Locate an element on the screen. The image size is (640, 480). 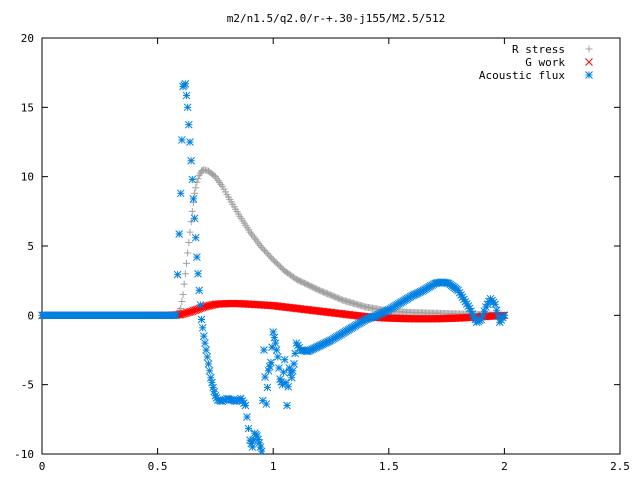
x-tick-label: 2 is located at coordinates (504, 466).